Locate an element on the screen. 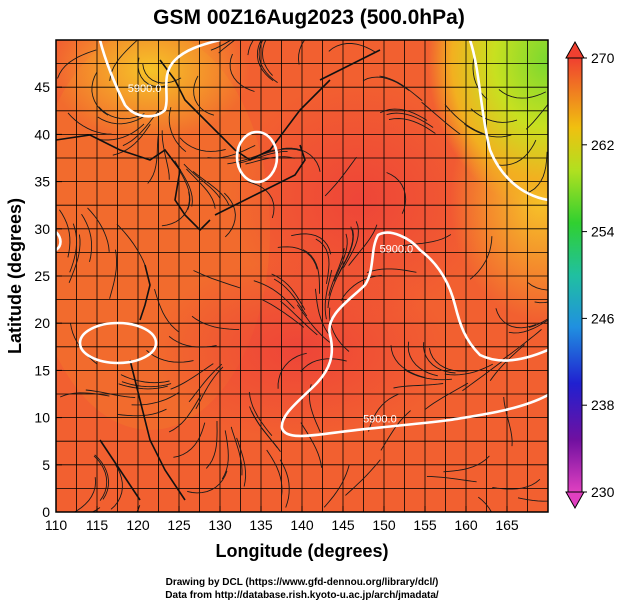 The height and width of the screenshot is (605, 619). x-tick-label: 160 is located at coordinates (466, 525).